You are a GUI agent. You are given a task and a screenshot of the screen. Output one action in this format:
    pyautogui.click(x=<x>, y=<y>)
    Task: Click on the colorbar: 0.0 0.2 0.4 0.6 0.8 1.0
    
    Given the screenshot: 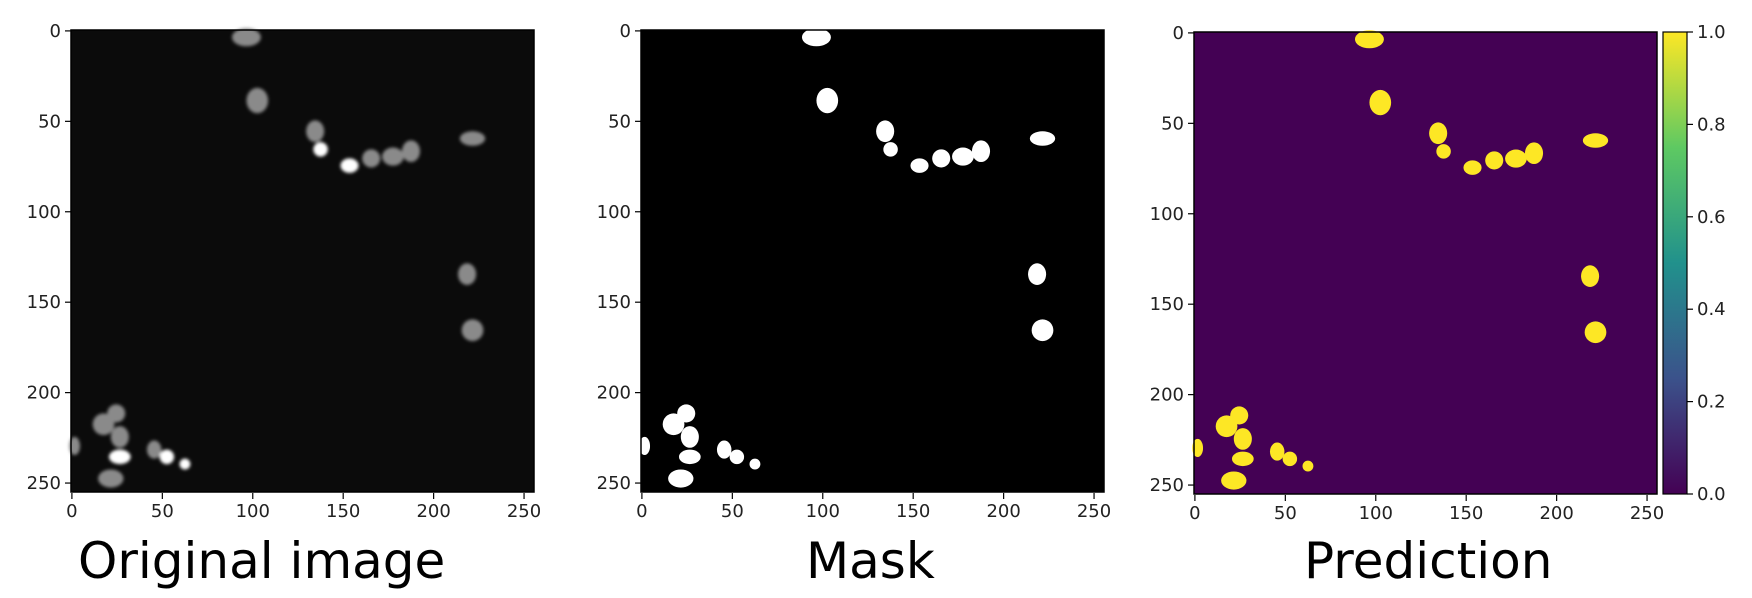 What is the action you would take?
    pyautogui.click(x=1694, y=263)
    